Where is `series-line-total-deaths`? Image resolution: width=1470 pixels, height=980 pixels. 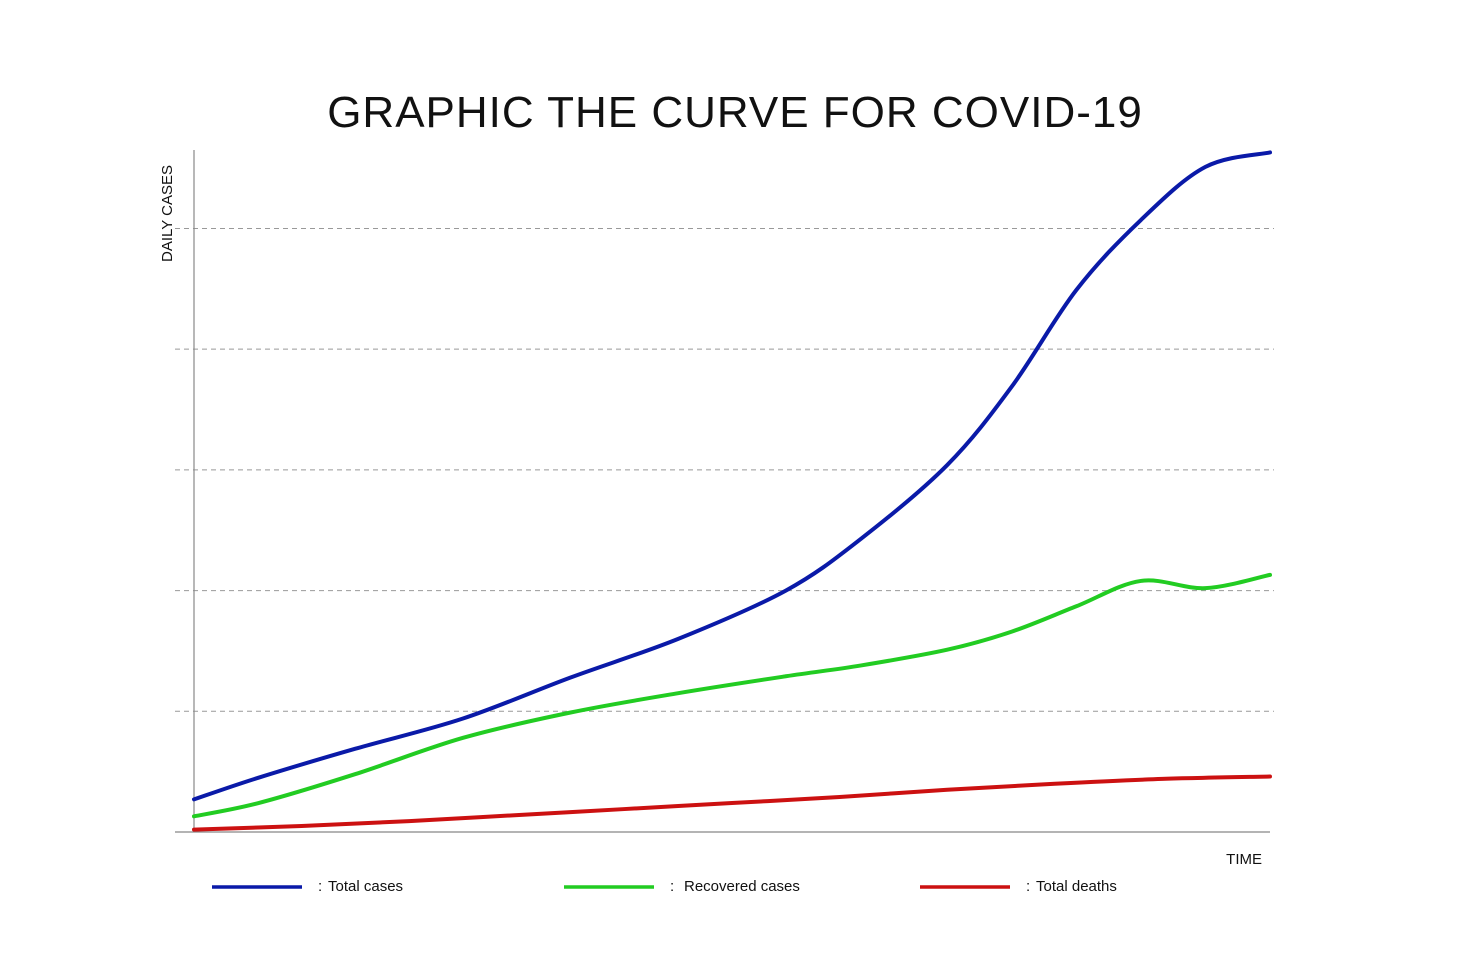
series-line-total-deaths is located at coordinates (732, 803).